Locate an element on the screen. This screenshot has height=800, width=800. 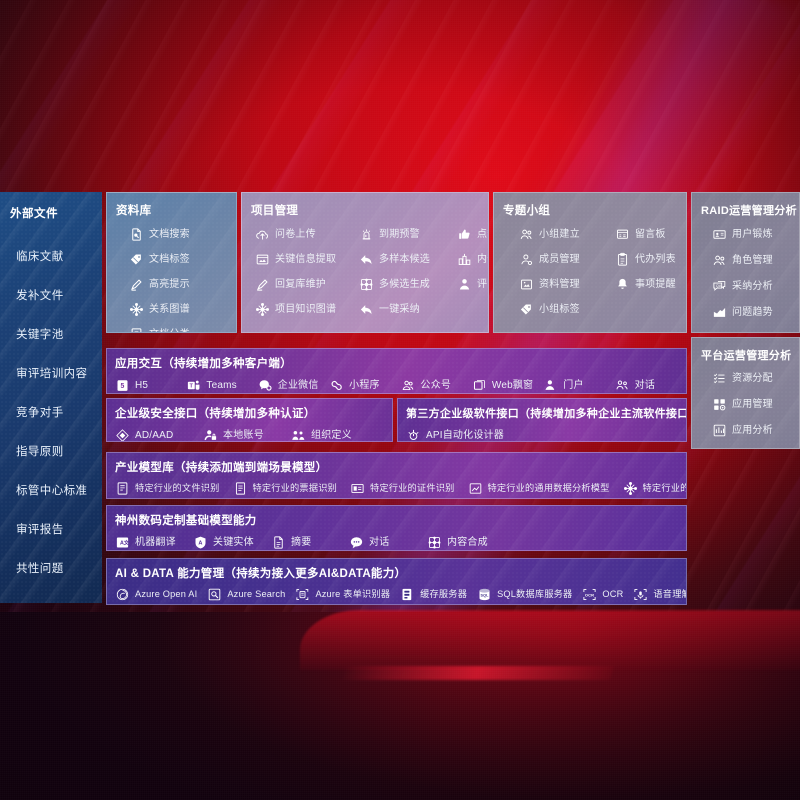
group-label-create-group: 小组建立 is located at coordinates (559, 234).